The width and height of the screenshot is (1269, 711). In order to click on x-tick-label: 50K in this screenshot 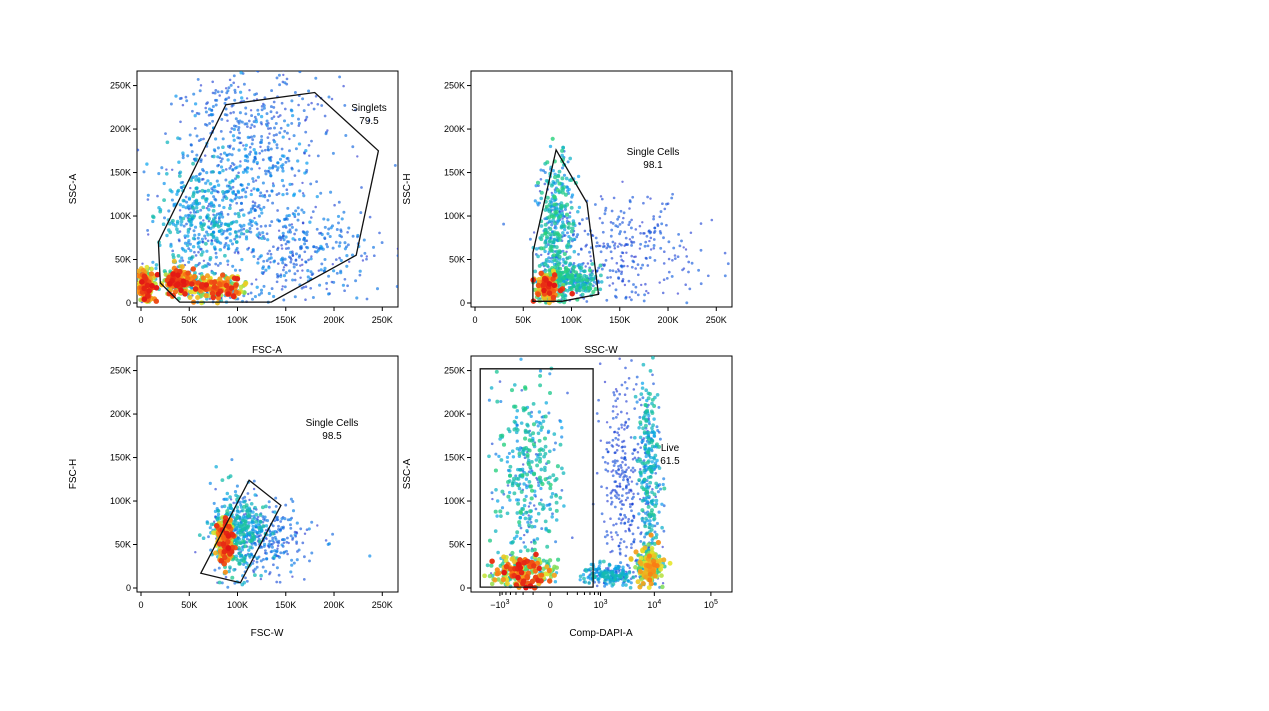, I will do `click(189, 320)`.